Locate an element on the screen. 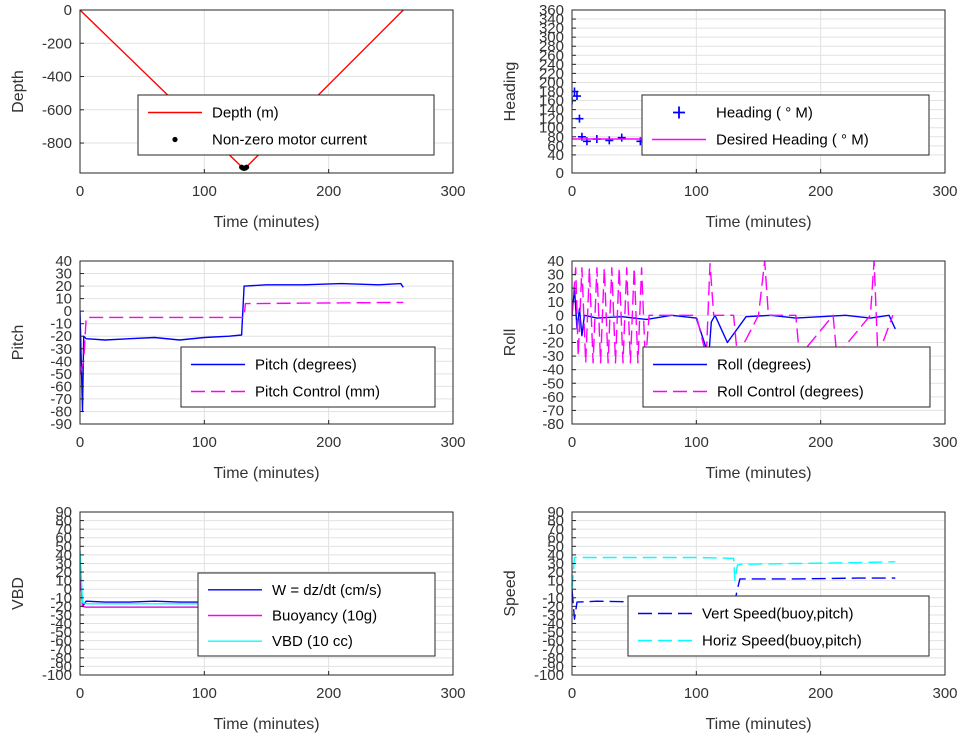 This screenshot has width=961, height=736. y-tick-label: -600 is located at coordinates (57, 110).